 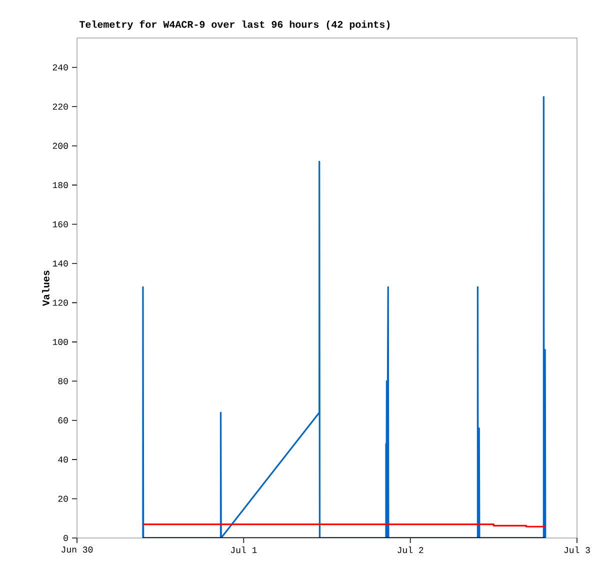 I want to click on y-tick-label: 60, so click(x=63, y=420).